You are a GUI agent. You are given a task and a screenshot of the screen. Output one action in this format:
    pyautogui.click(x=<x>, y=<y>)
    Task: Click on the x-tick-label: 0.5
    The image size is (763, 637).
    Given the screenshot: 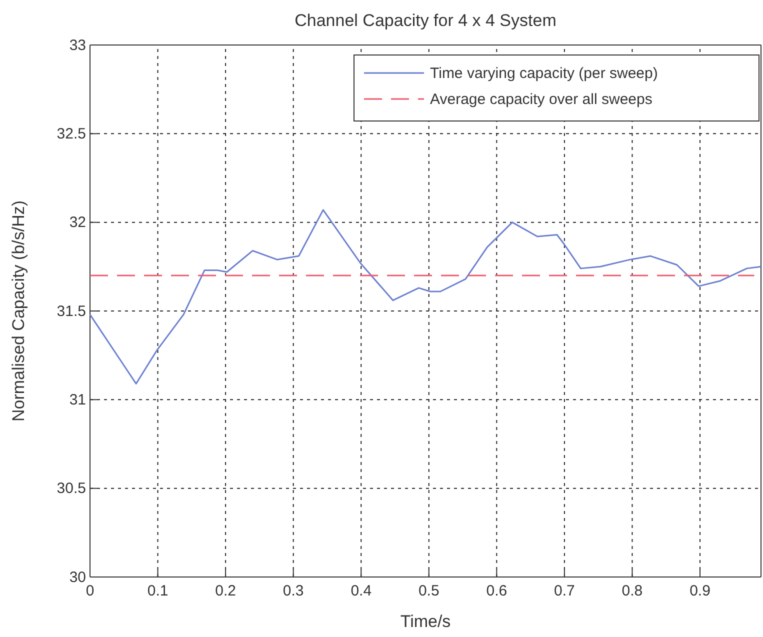 What is the action you would take?
    pyautogui.click(x=429, y=591)
    